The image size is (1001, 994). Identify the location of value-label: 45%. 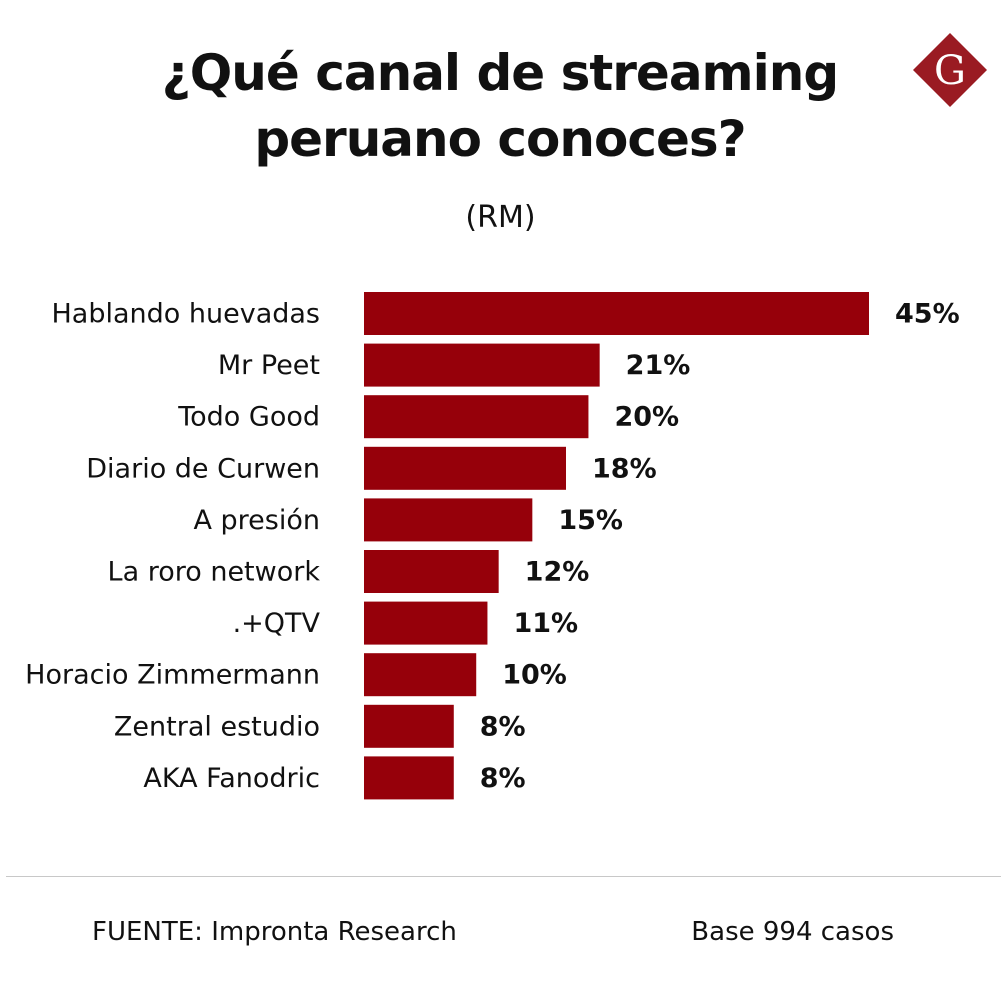
(927, 314).